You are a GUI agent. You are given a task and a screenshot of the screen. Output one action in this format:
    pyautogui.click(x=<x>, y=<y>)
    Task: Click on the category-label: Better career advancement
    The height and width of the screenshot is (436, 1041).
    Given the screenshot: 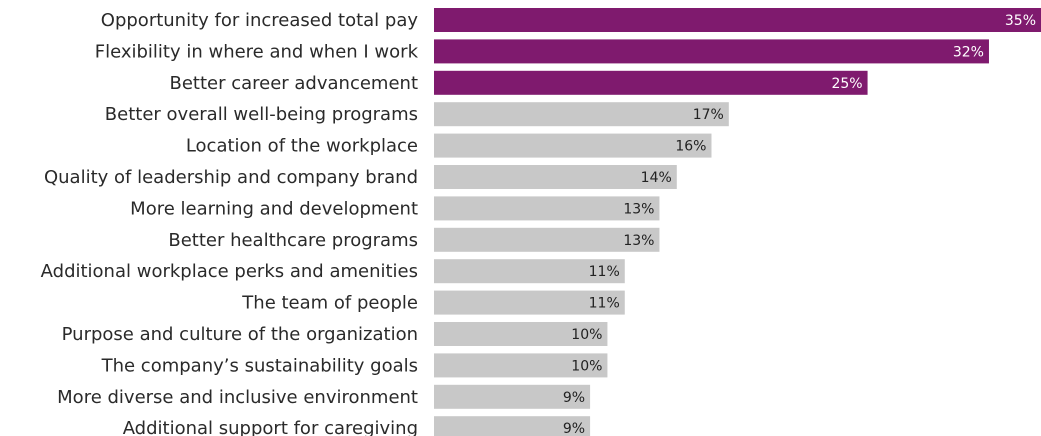 What is the action you would take?
    pyautogui.click(x=293, y=83)
    